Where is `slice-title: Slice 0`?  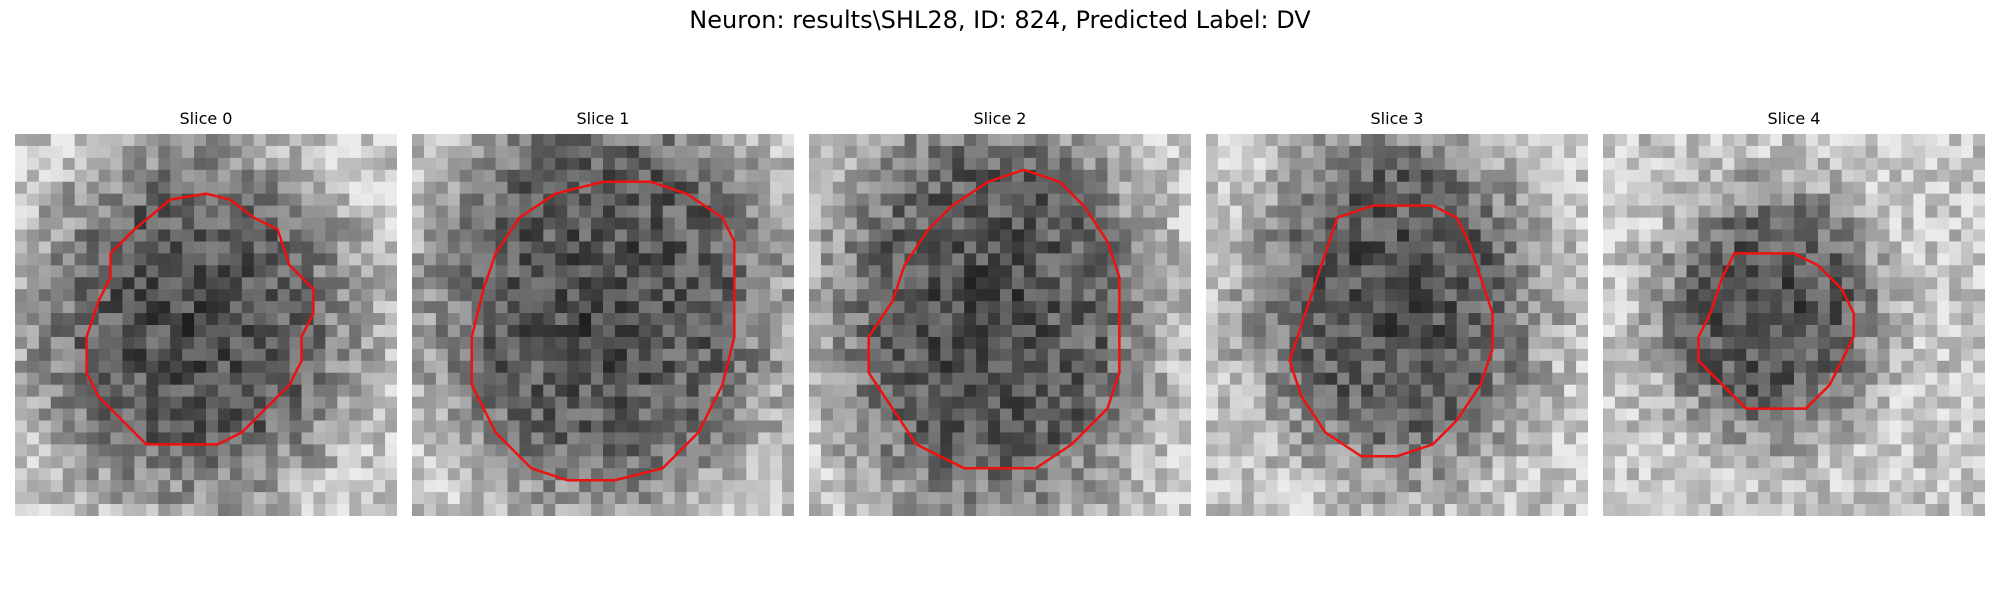
slice-title: Slice 0 is located at coordinates (206, 118).